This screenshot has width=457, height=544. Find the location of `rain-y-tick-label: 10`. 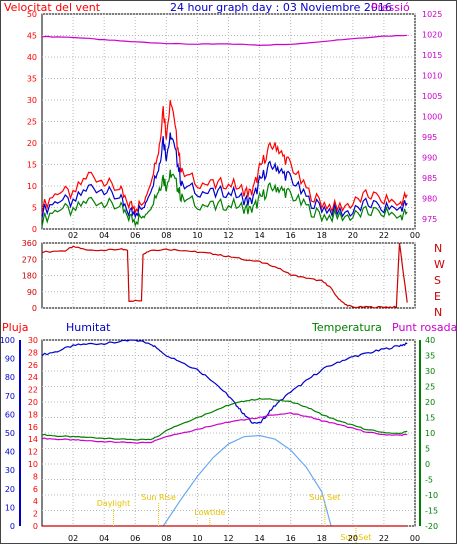

rain-y-tick-label: 10 is located at coordinates (33, 464).